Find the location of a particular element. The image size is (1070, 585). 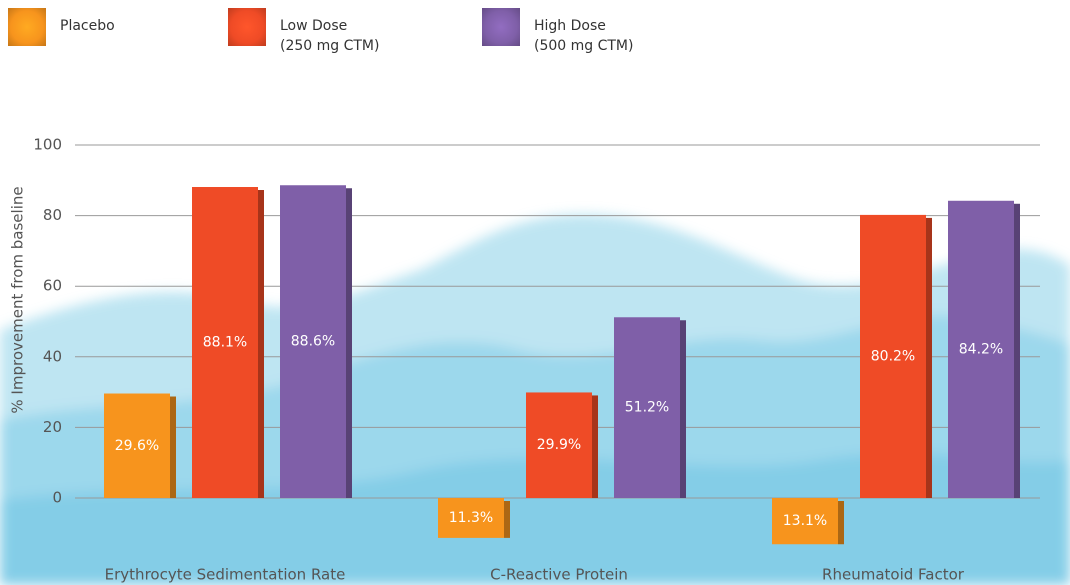

y-tick-label: 60 is located at coordinates (52, 286).